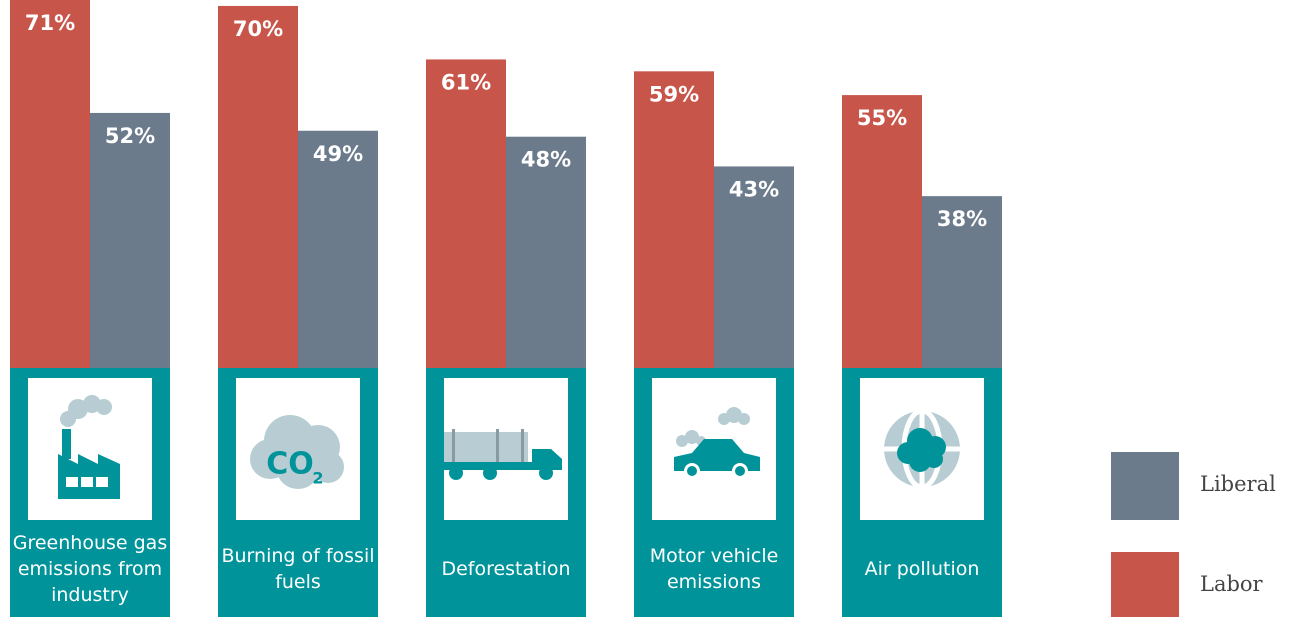  What do you see at coordinates (290, 464) in the screenshot?
I see `icon-text: CO` at bounding box center [290, 464].